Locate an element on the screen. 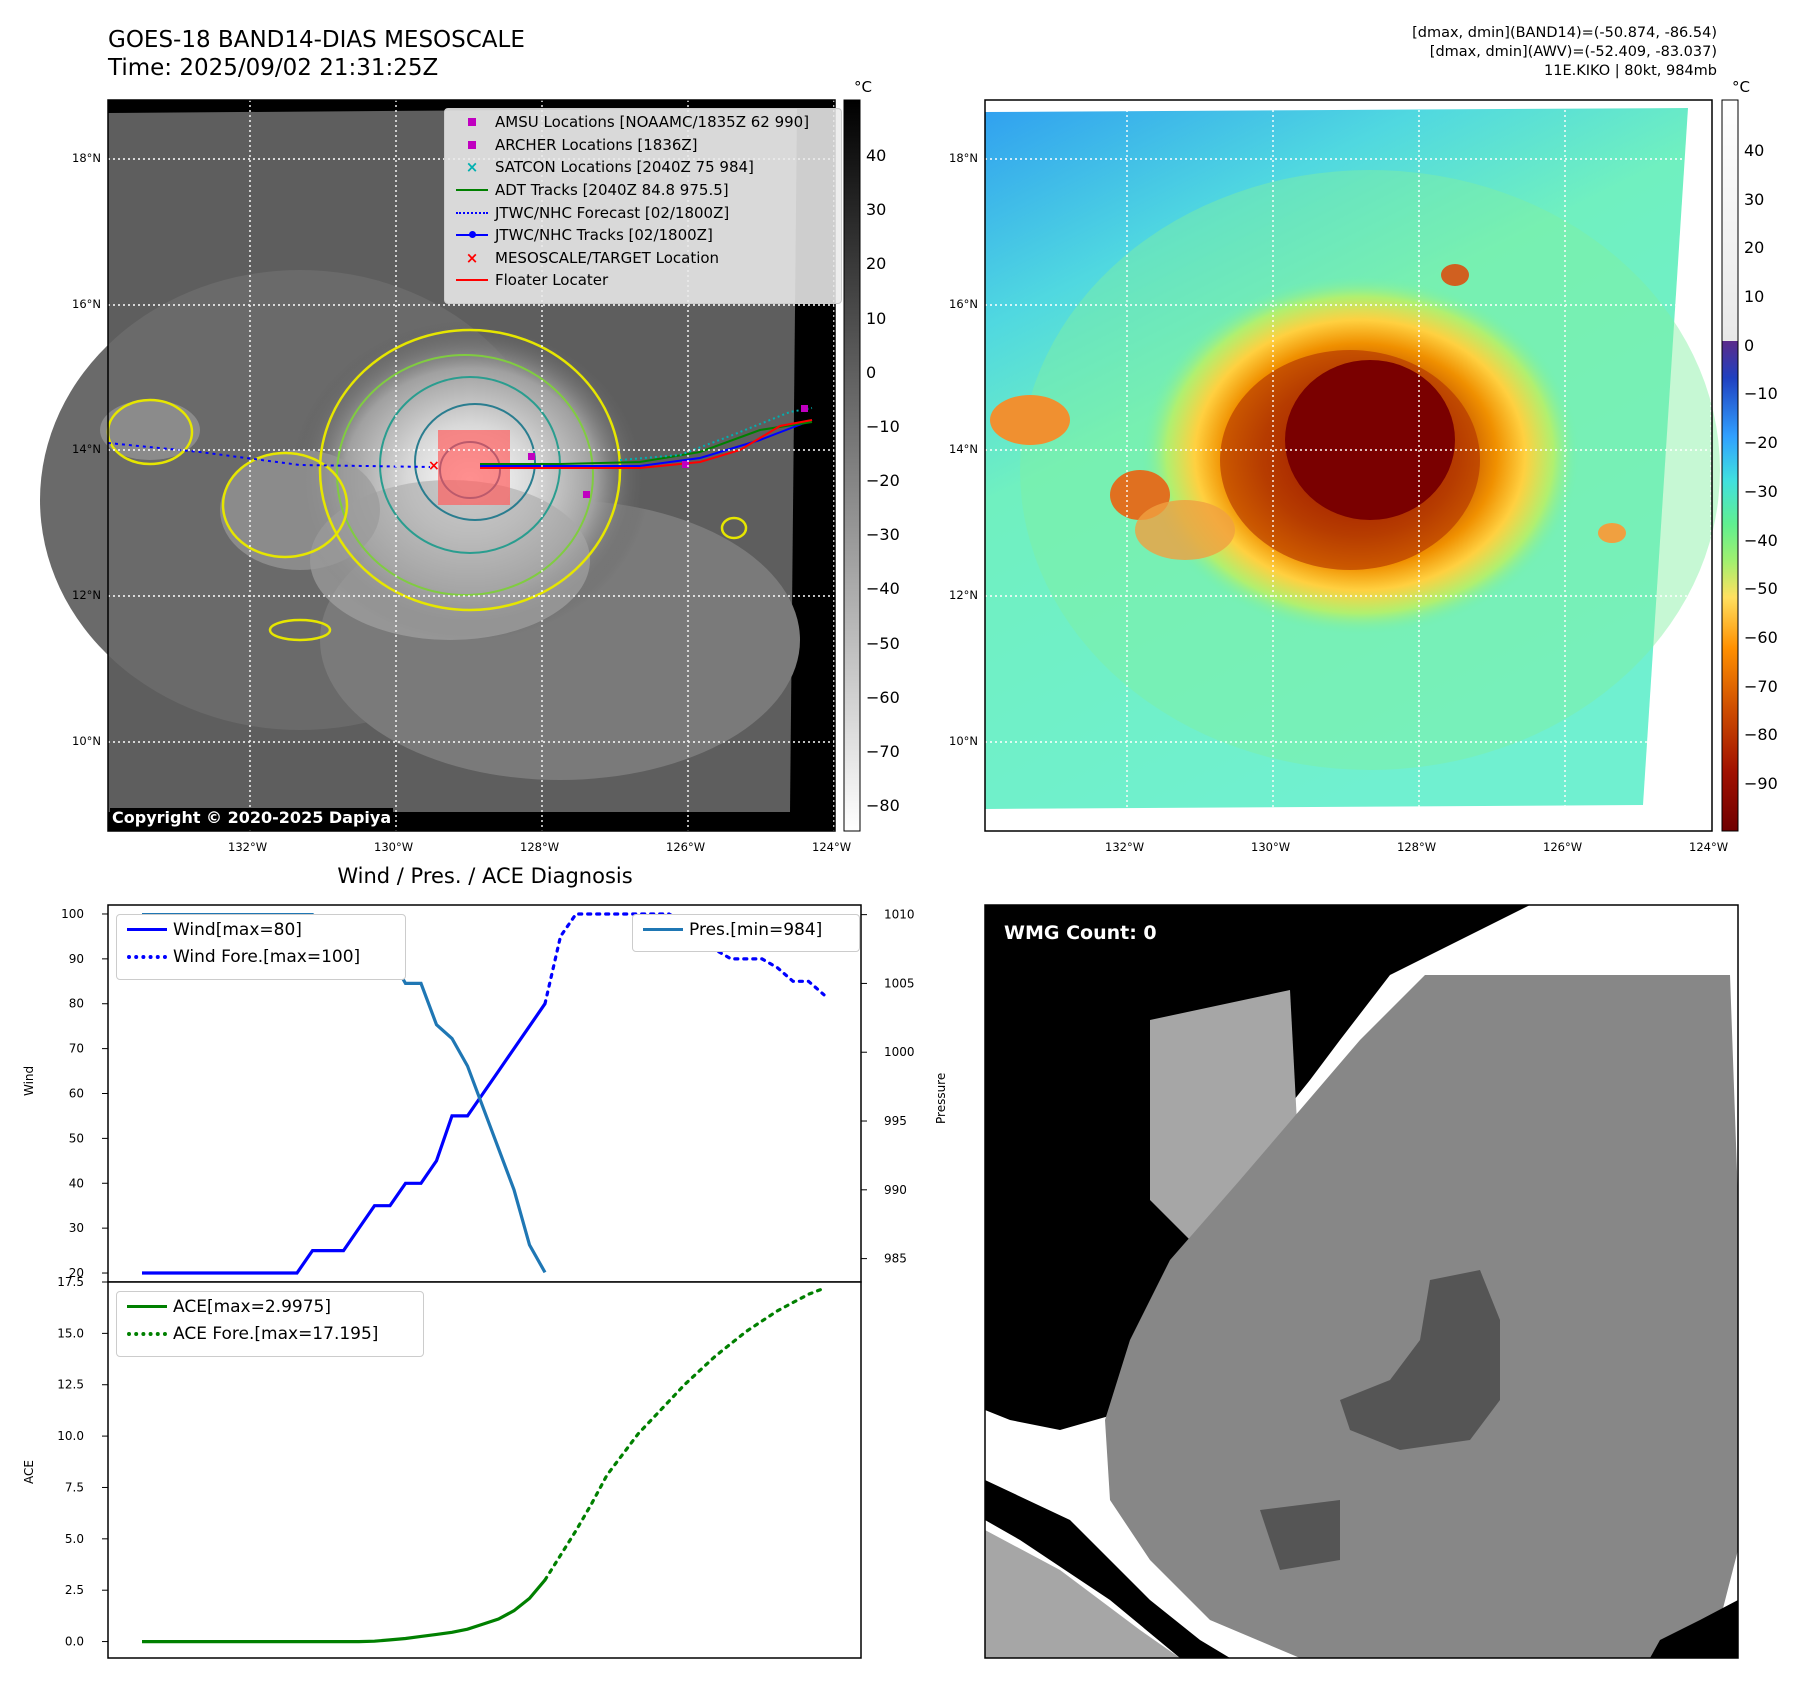 This screenshot has width=1801, height=1690. color-colorbar-tick: −90 is located at coordinates (1761, 783).